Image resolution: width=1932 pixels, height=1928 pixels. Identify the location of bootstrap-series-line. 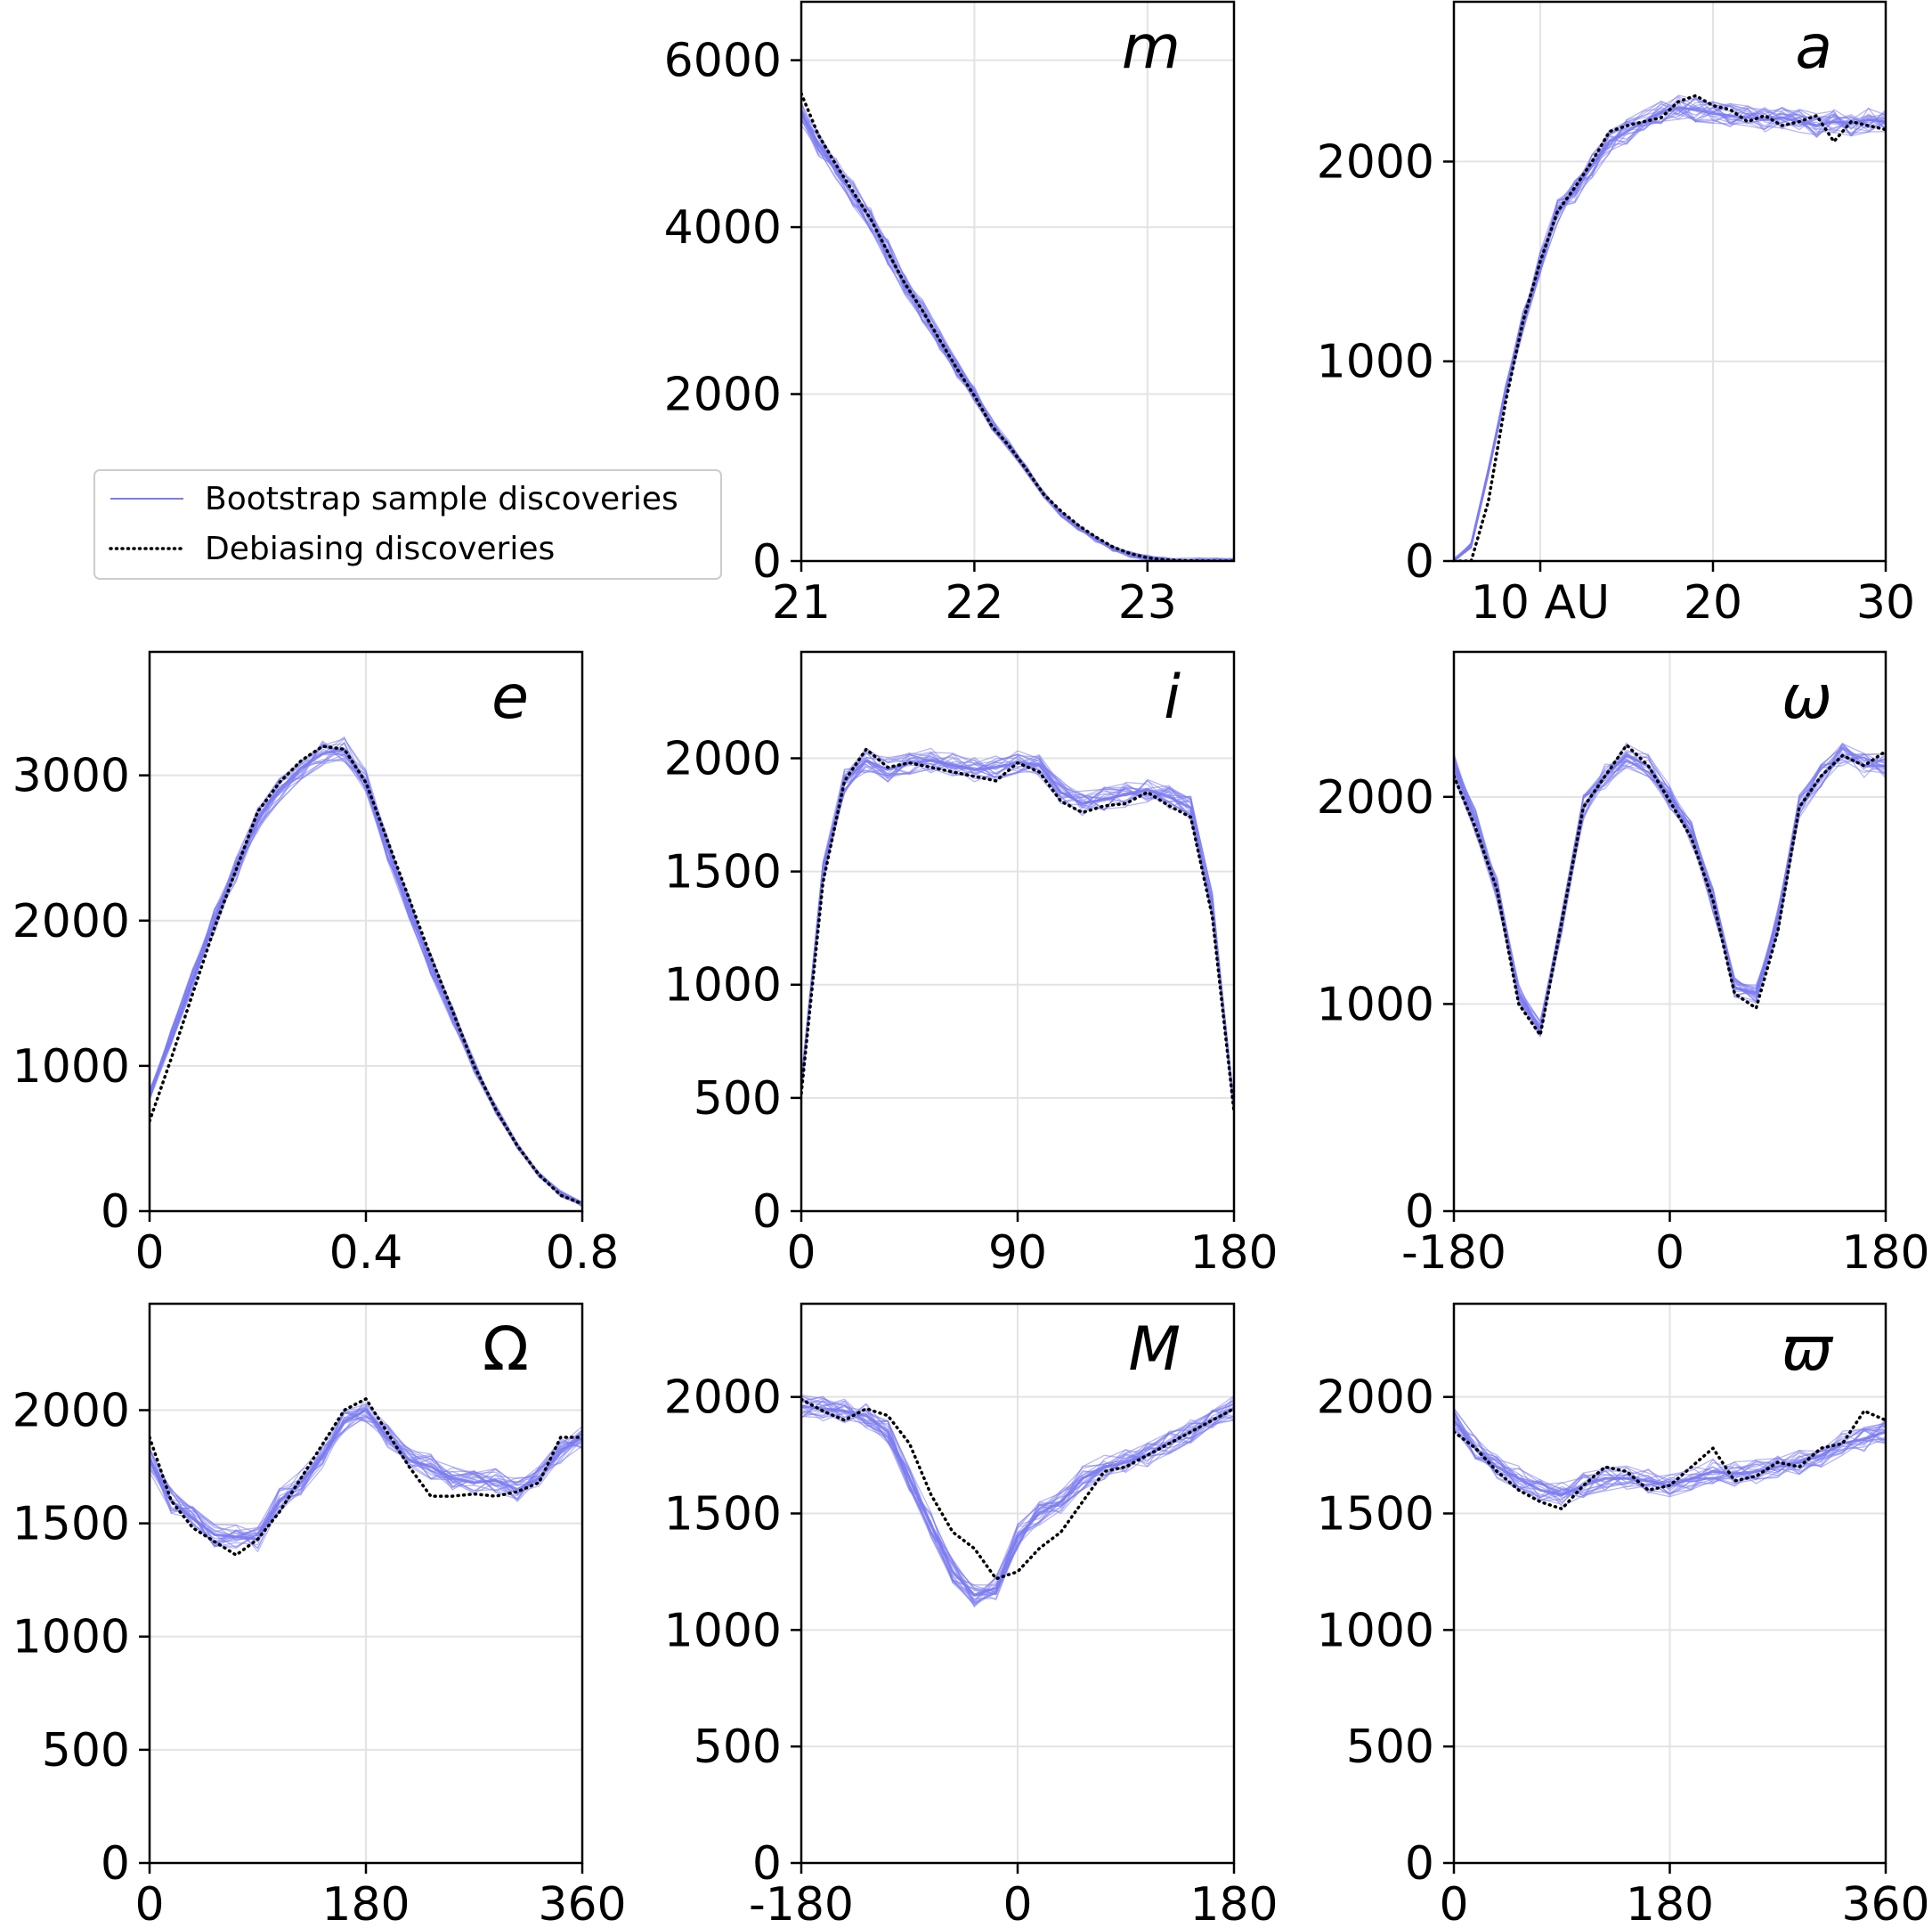
(366, 1475).